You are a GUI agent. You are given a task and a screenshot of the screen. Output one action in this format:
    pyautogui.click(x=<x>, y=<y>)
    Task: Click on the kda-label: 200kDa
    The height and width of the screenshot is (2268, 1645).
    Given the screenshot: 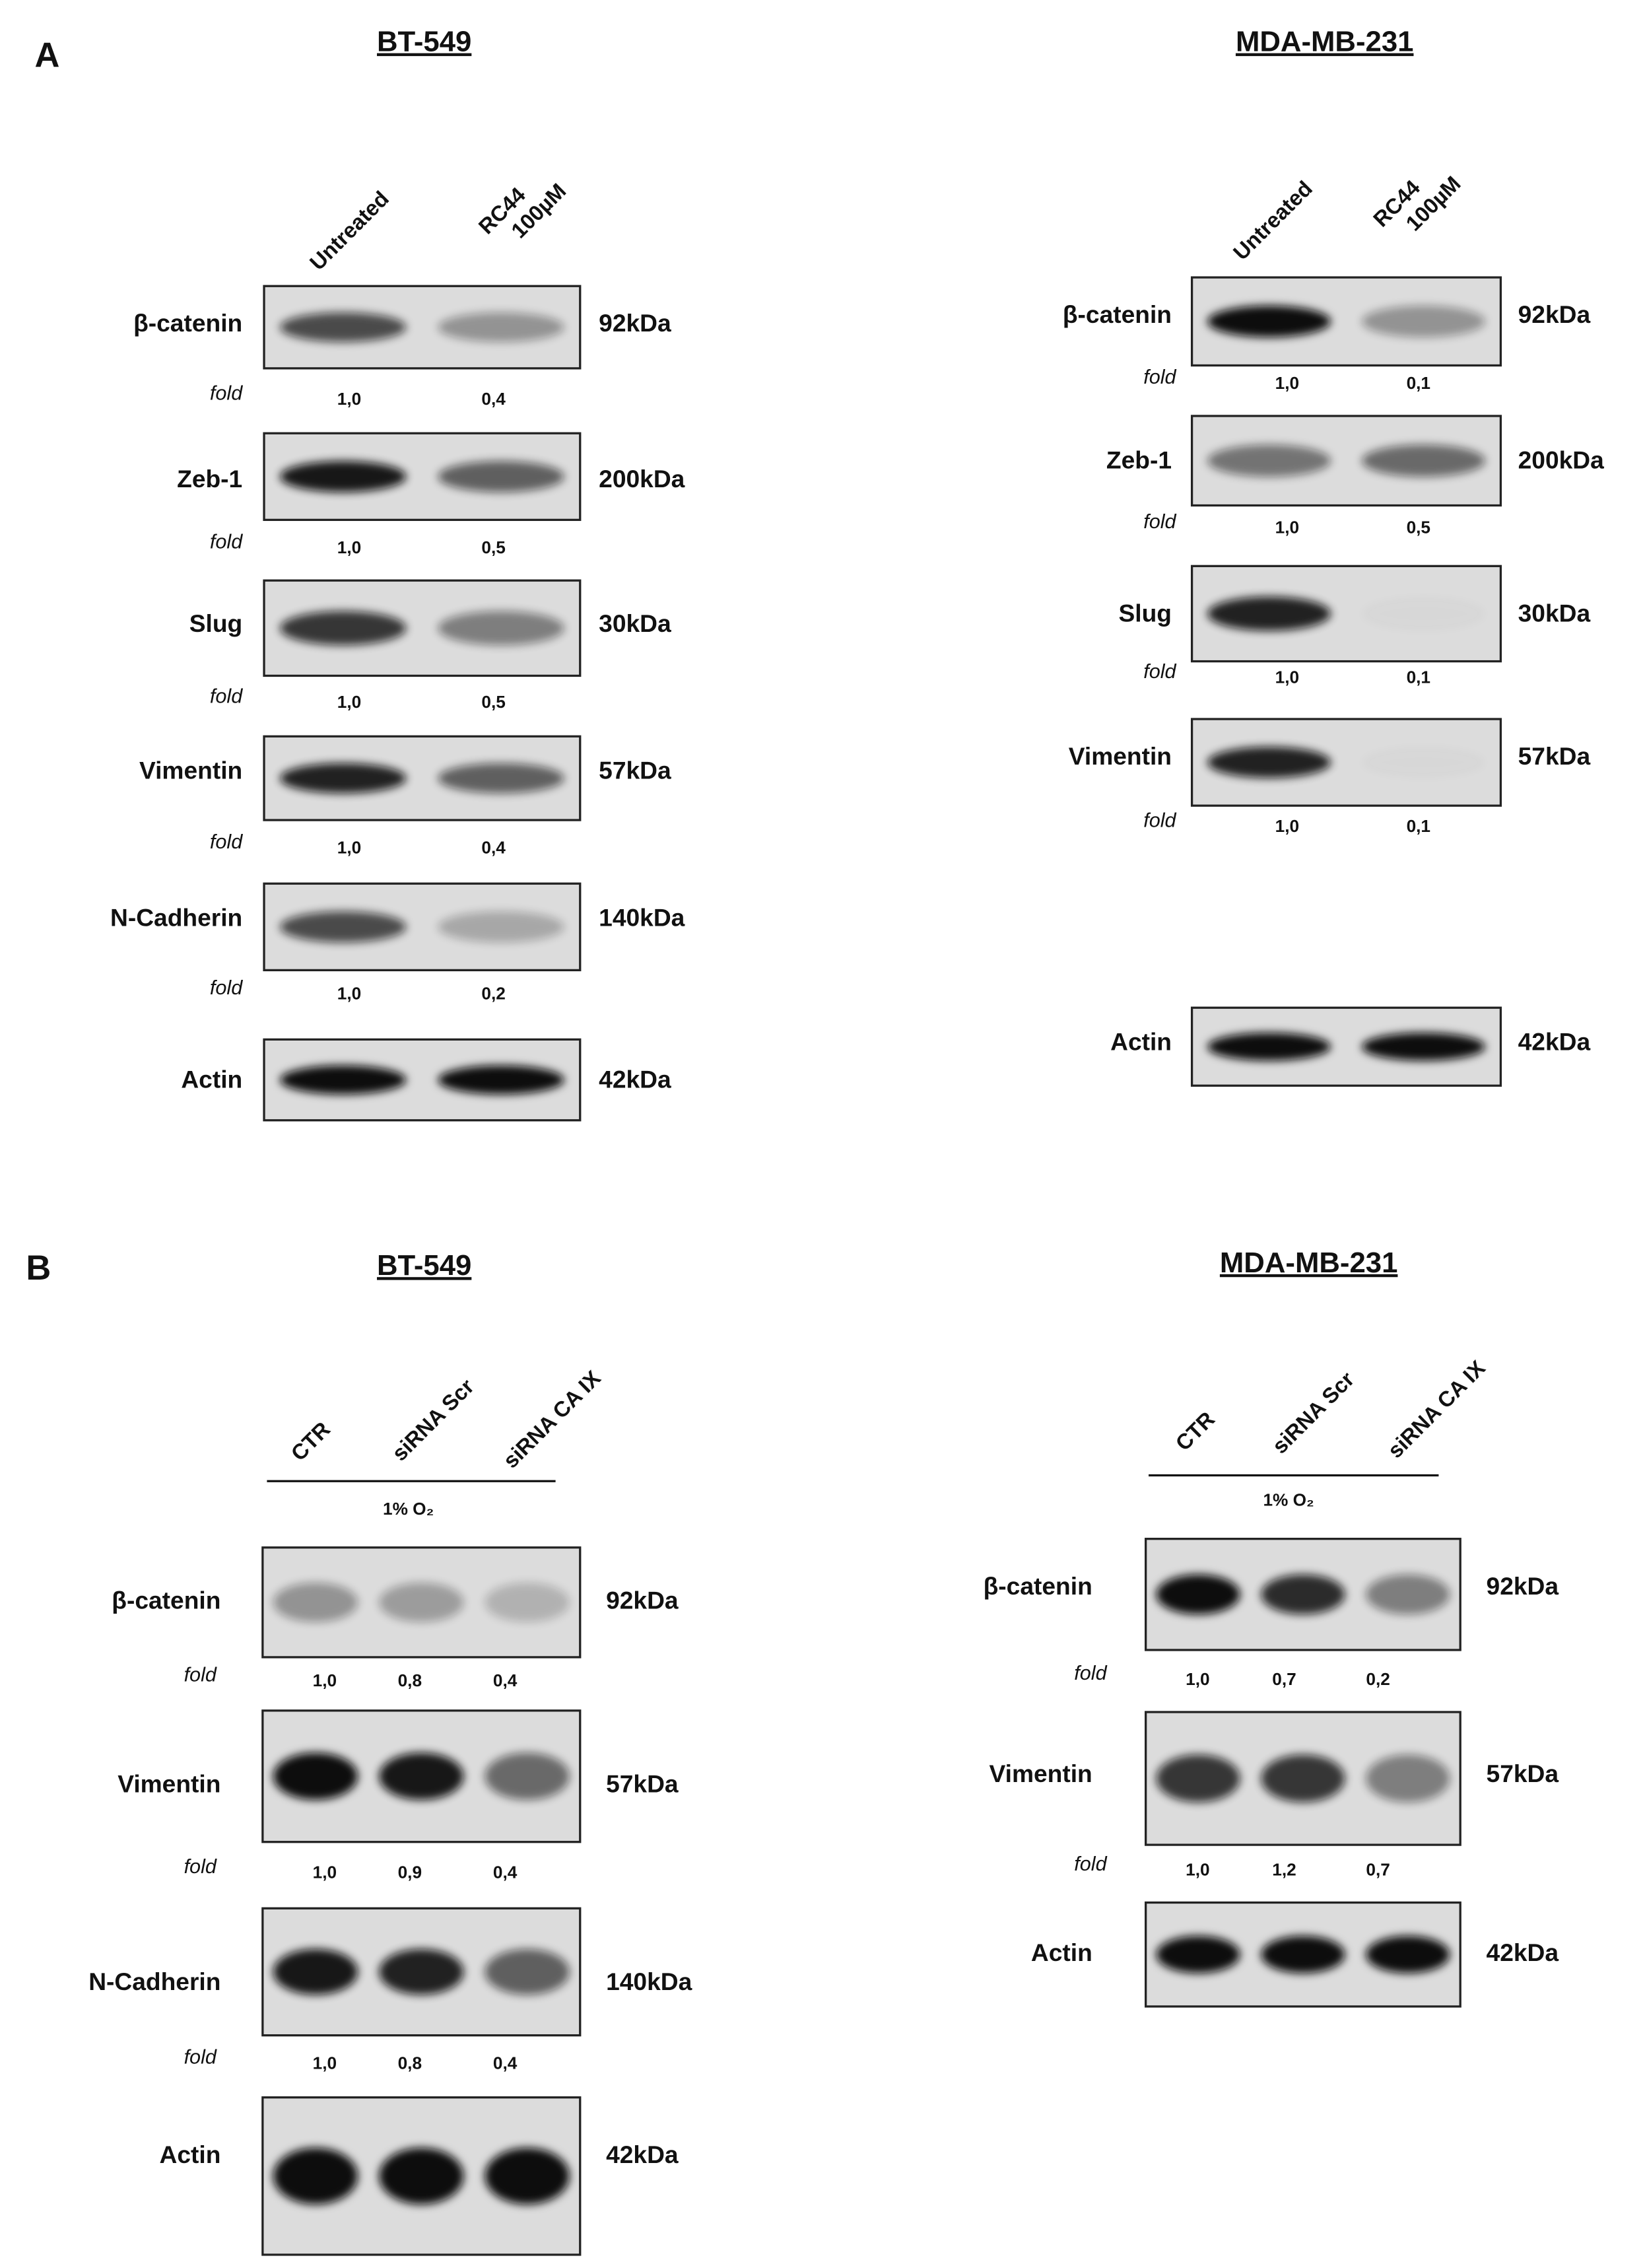 What is the action you would take?
    pyautogui.click(x=642, y=479)
    